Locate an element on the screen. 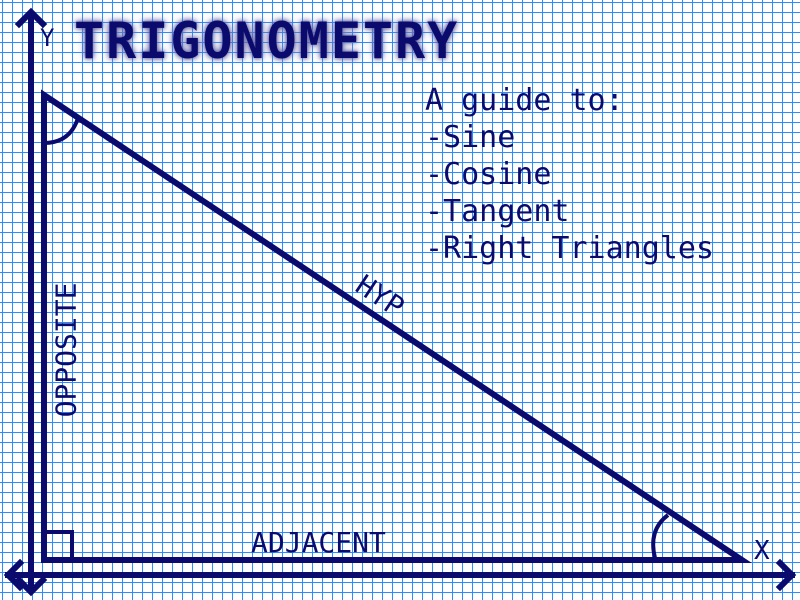  guide-item: -Sine is located at coordinates (470, 137).